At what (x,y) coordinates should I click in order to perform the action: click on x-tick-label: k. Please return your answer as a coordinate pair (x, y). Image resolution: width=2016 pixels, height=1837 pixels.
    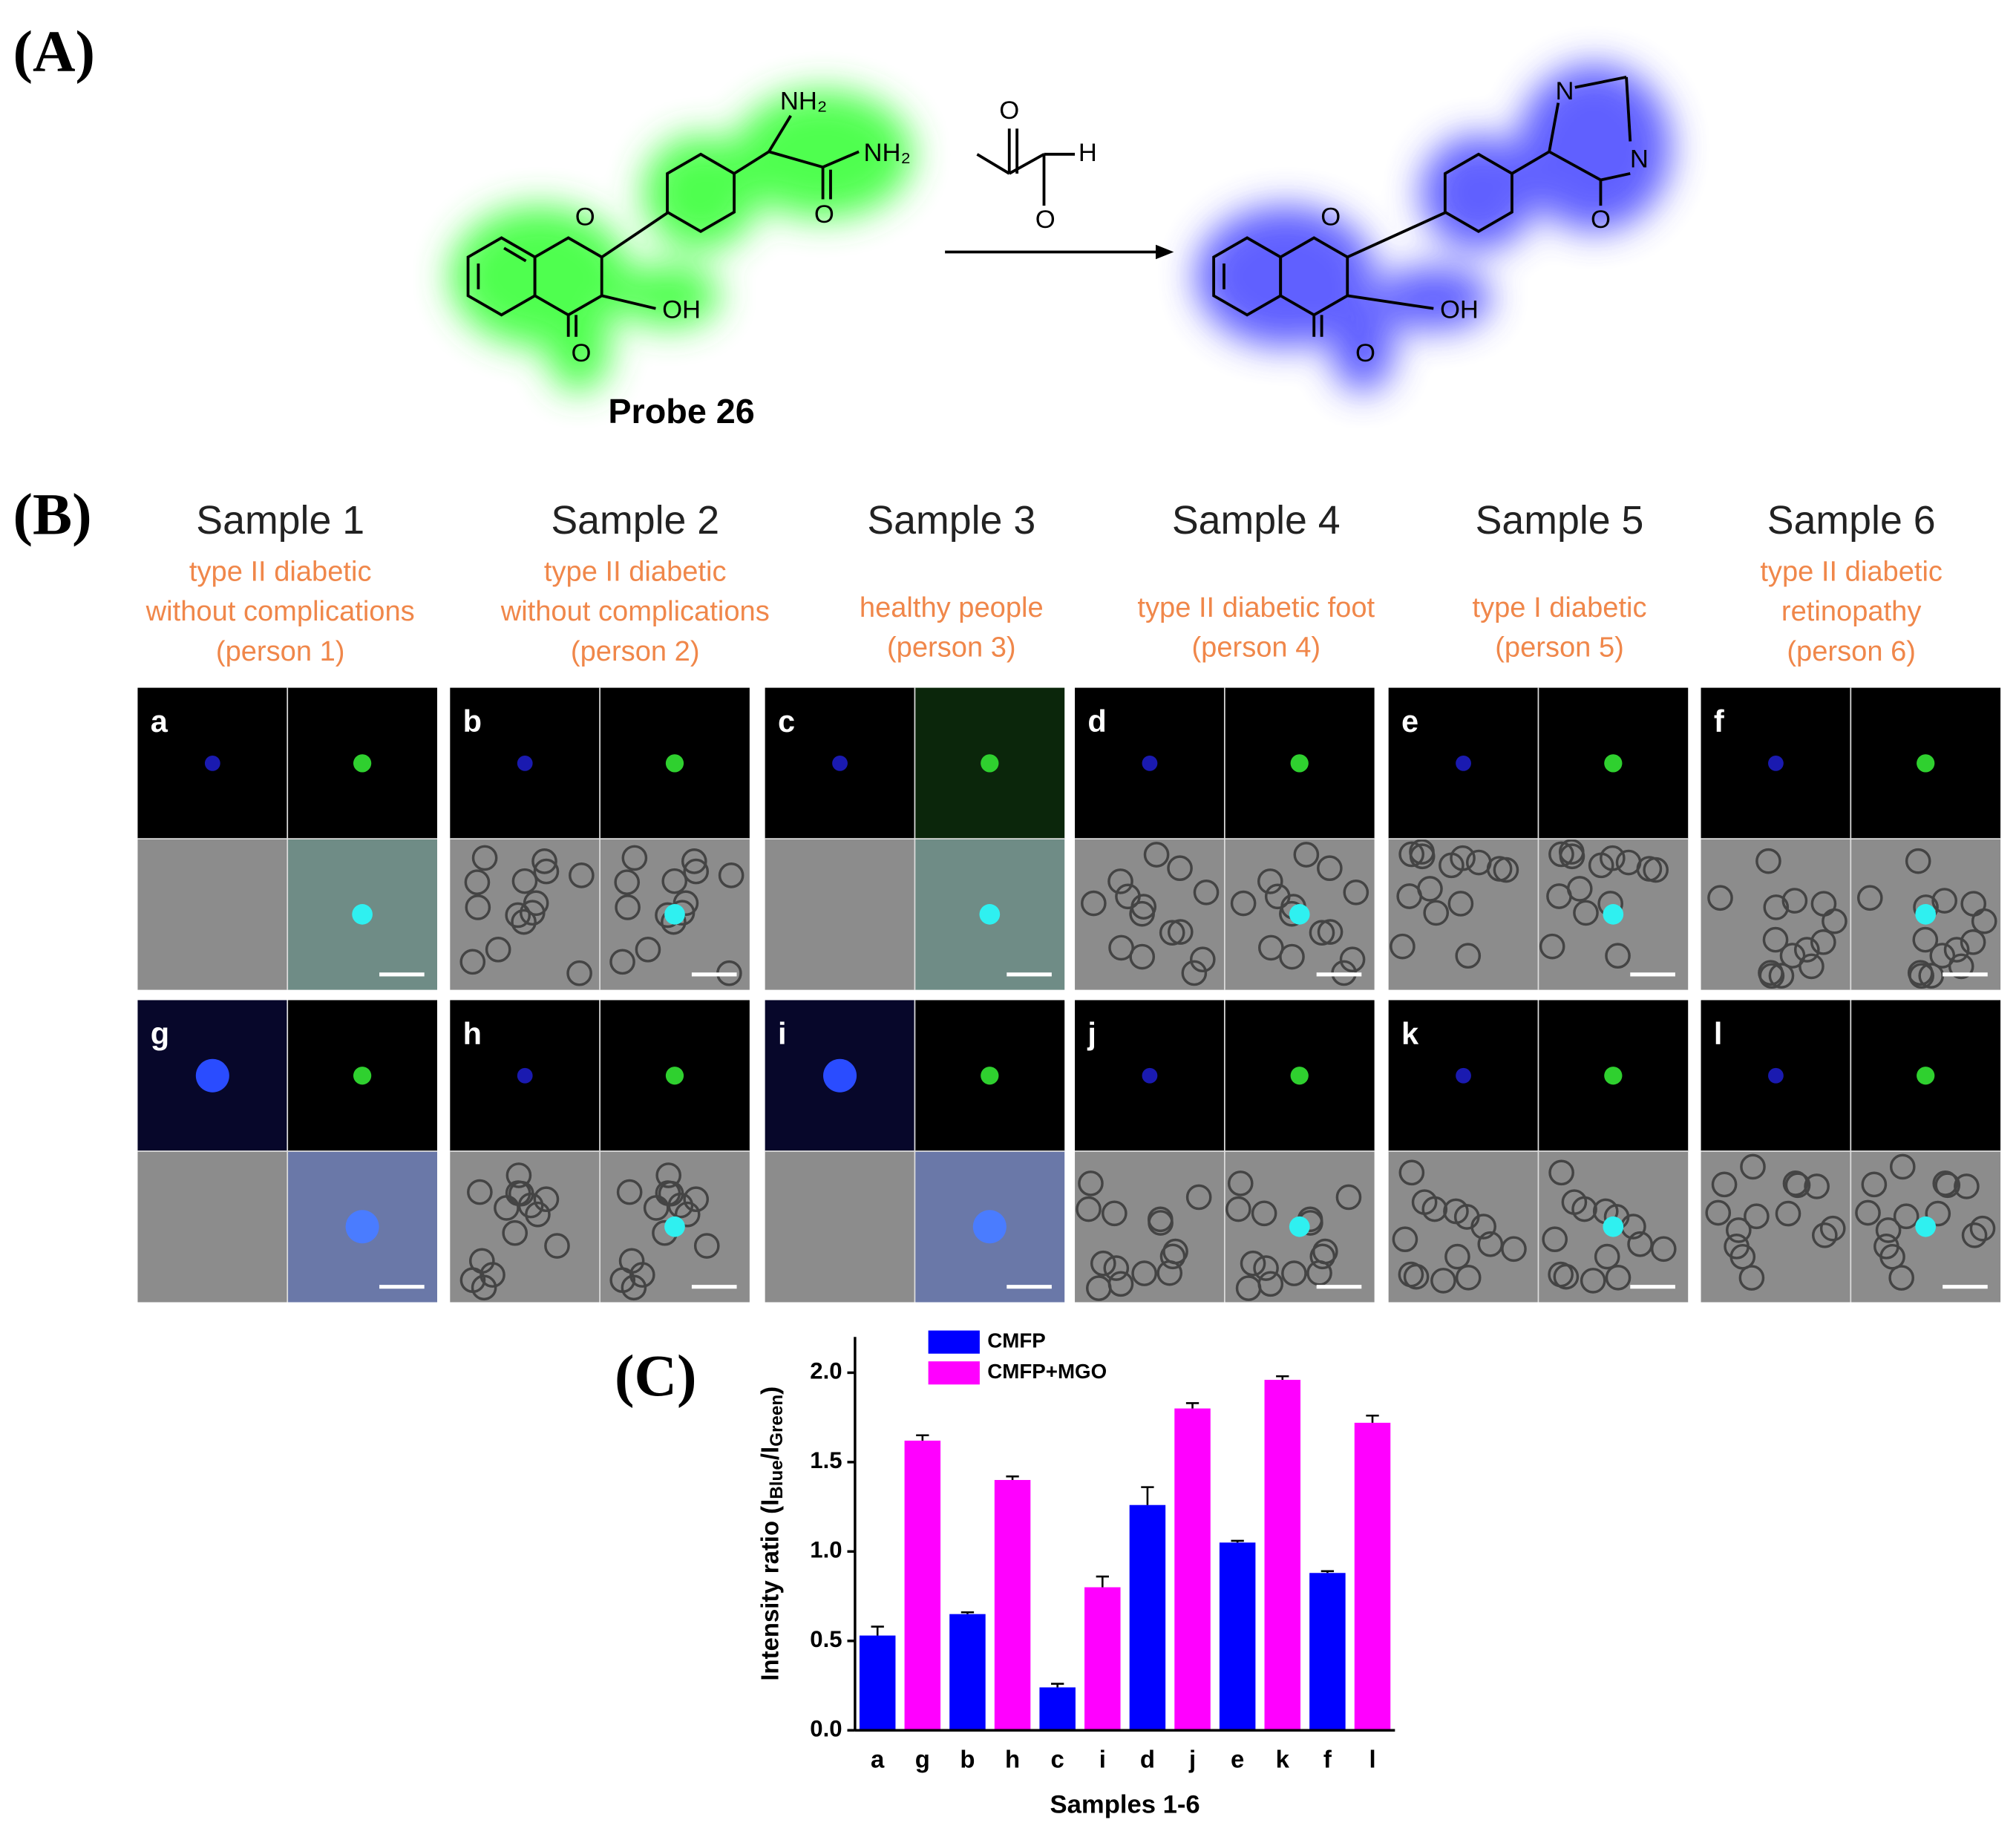
    Looking at the image, I should click on (1283, 1760).